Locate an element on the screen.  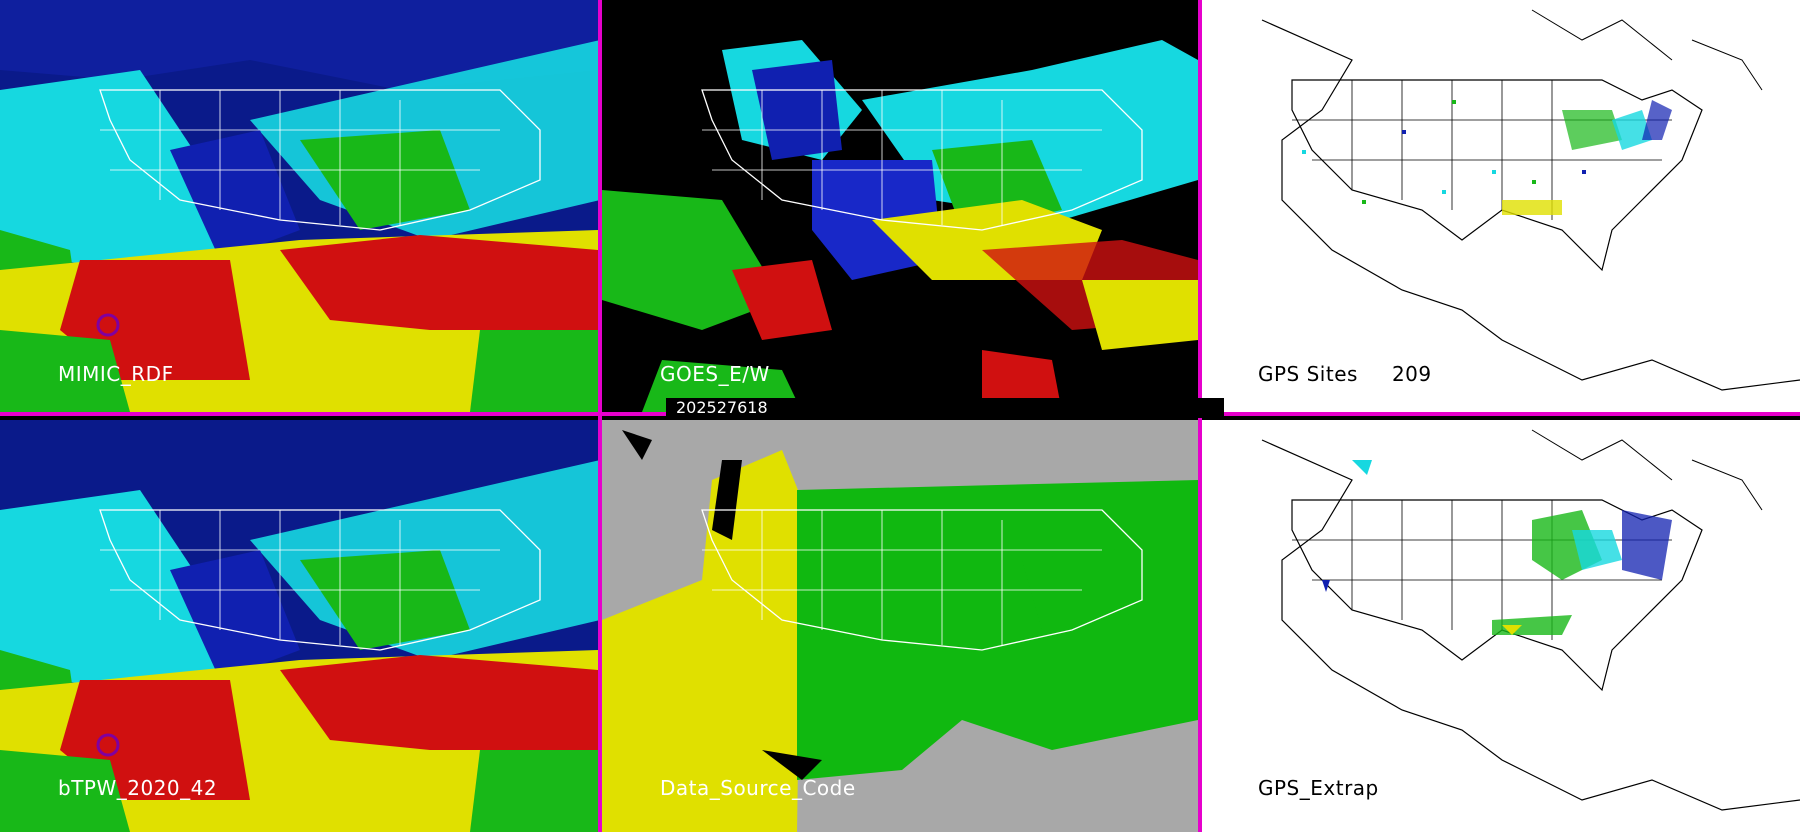
panel-label: bTPW_2020_42 is located at coordinates (138, 788).